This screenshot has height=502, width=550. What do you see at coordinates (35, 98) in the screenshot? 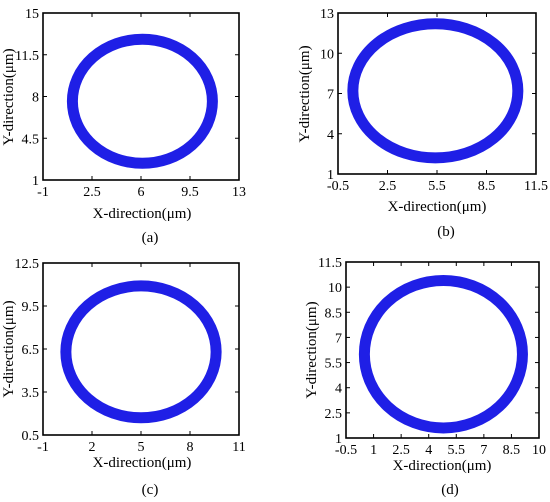
I see `y-tick-label: 8` at bounding box center [35, 98].